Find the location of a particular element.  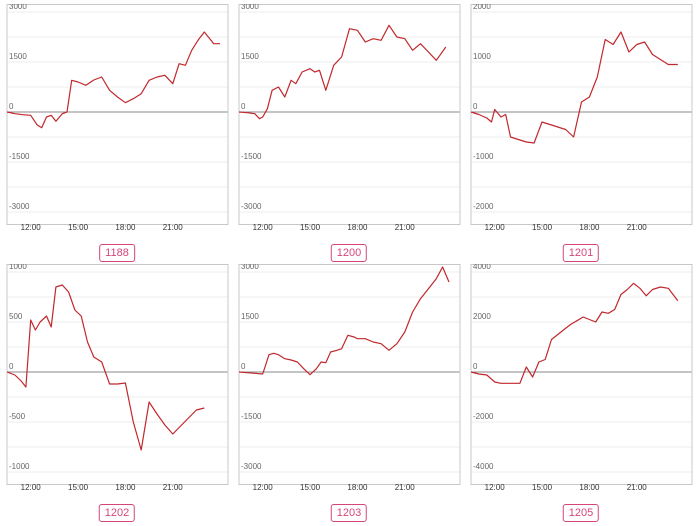

chart-label-badge: 1203 is located at coordinates (349, 513).